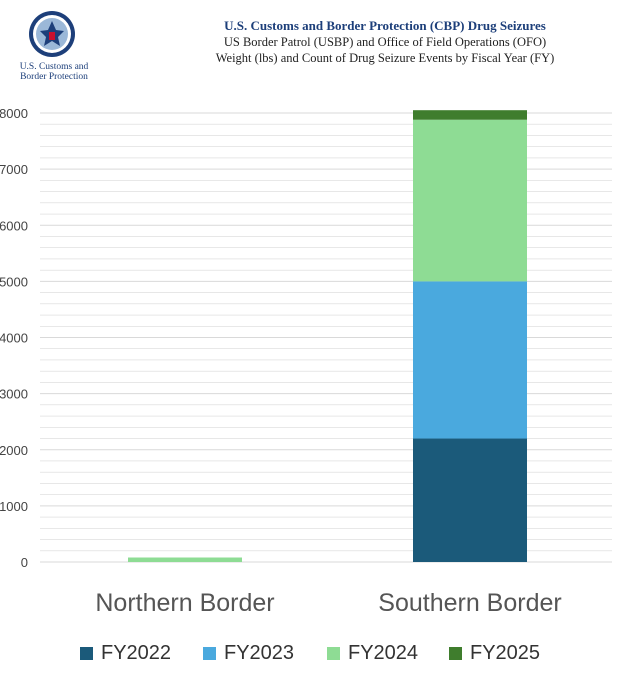 This screenshot has width=625, height=680. I want to click on agency-name-line1: U.S. Customs and, so click(54, 67).